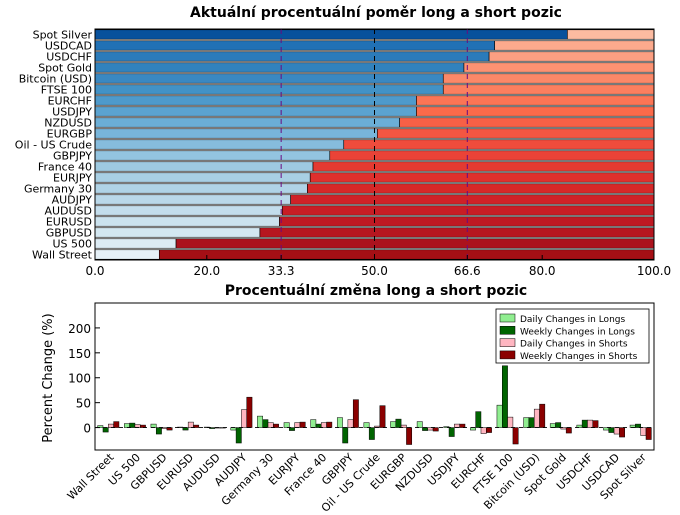 Image resolution: width=680 pixels, height=515 pixels. Describe the element at coordinates (66, 90) in the screenshot. I see `category-label: FTSE 100` at that location.